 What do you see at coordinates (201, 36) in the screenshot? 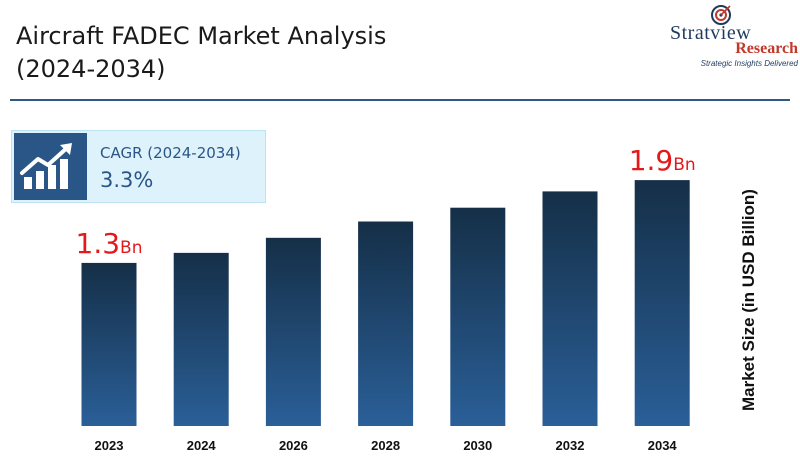
I see `title-line-1: Aircraft FADEC Market Analysis` at bounding box center [201, 36].